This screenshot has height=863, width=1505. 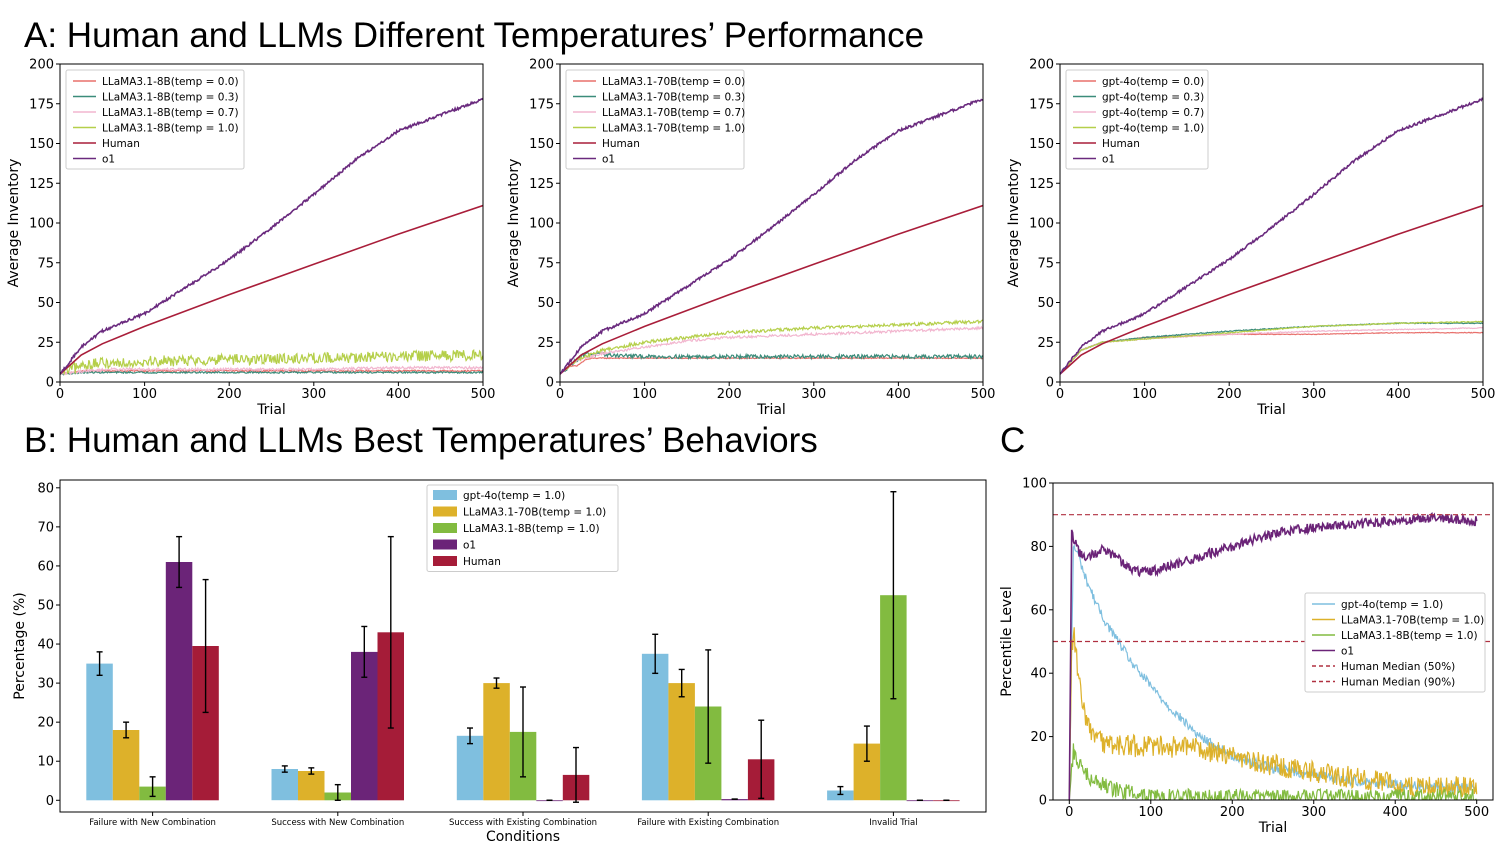 I want to click on bar-o1, so click(x=179, y=681).